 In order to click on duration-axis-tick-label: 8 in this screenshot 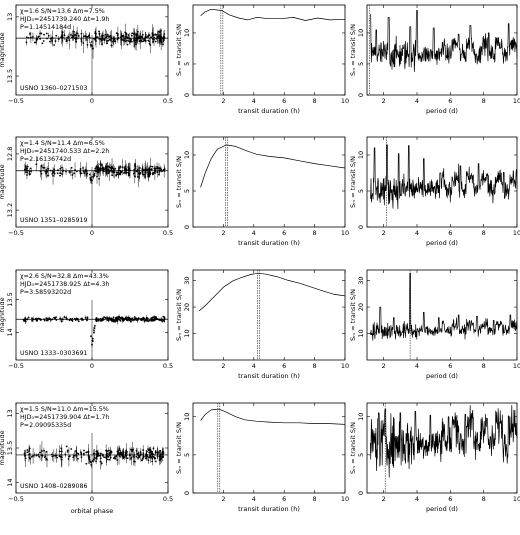, I will do `click(315, 366)`.